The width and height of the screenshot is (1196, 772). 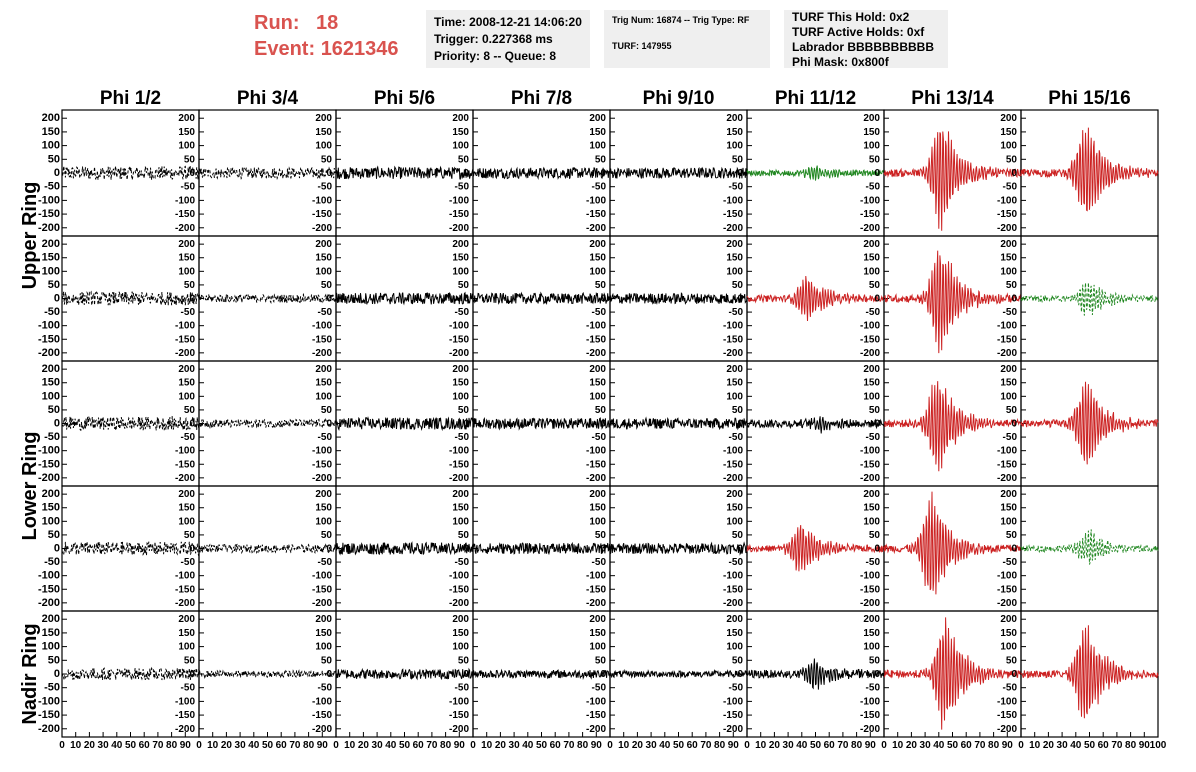 What do you see at coordinates (131, 745) in the screenshot?
I see `x-tick-label-c0-5: 50` at bounding box center [131, 745].